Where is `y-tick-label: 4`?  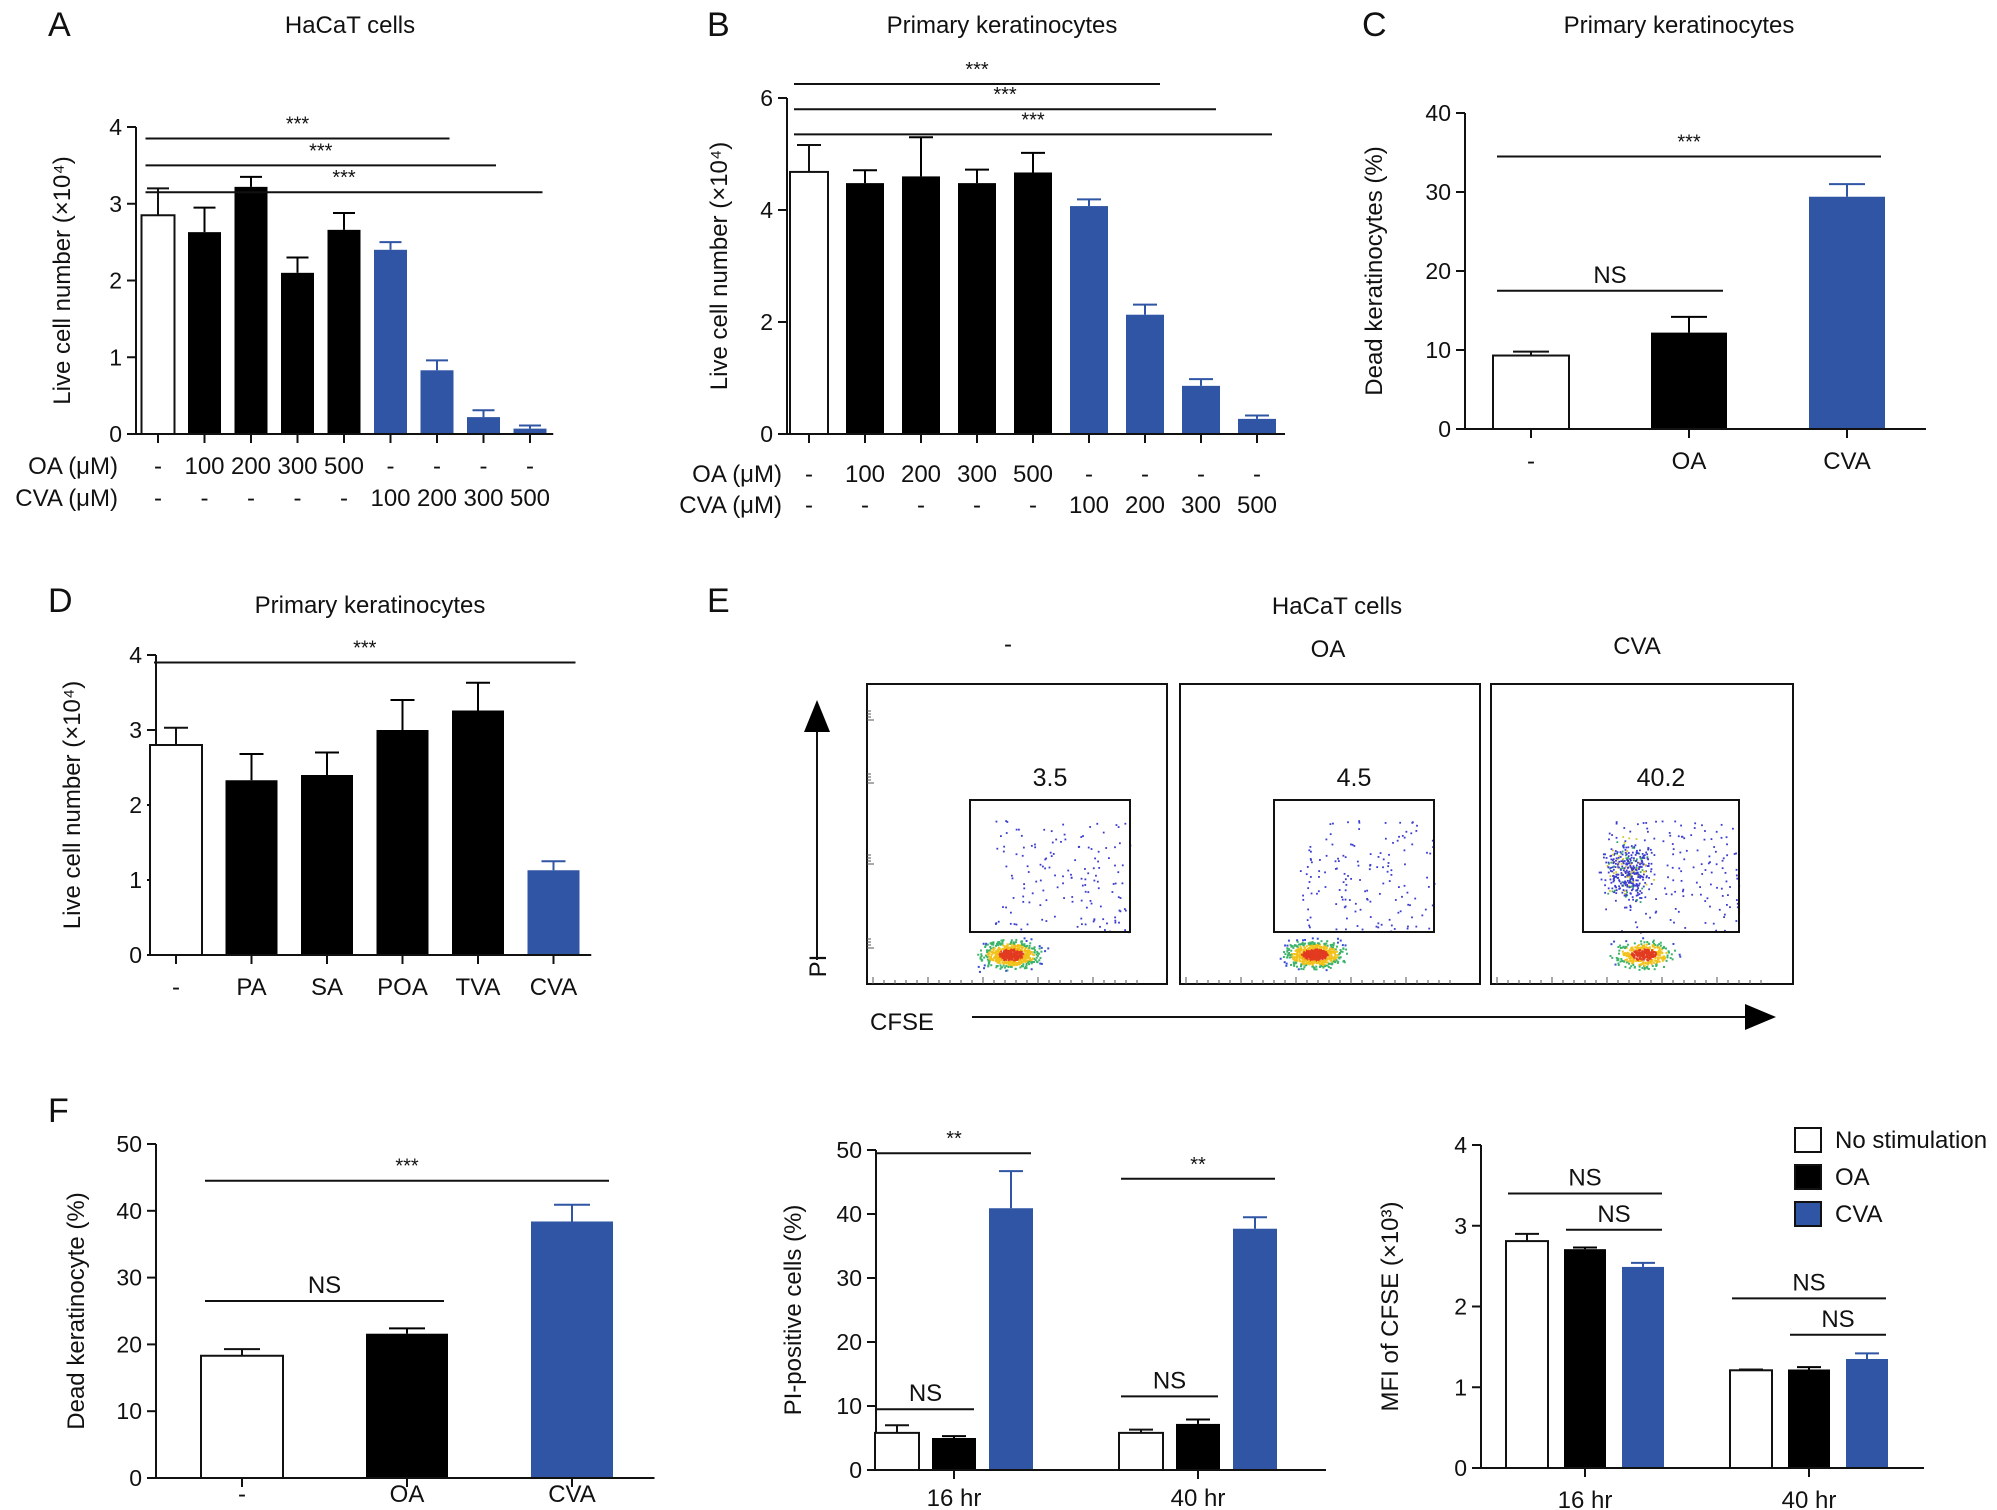
y-tick-label: 4 is located at coordinates (766, 210).